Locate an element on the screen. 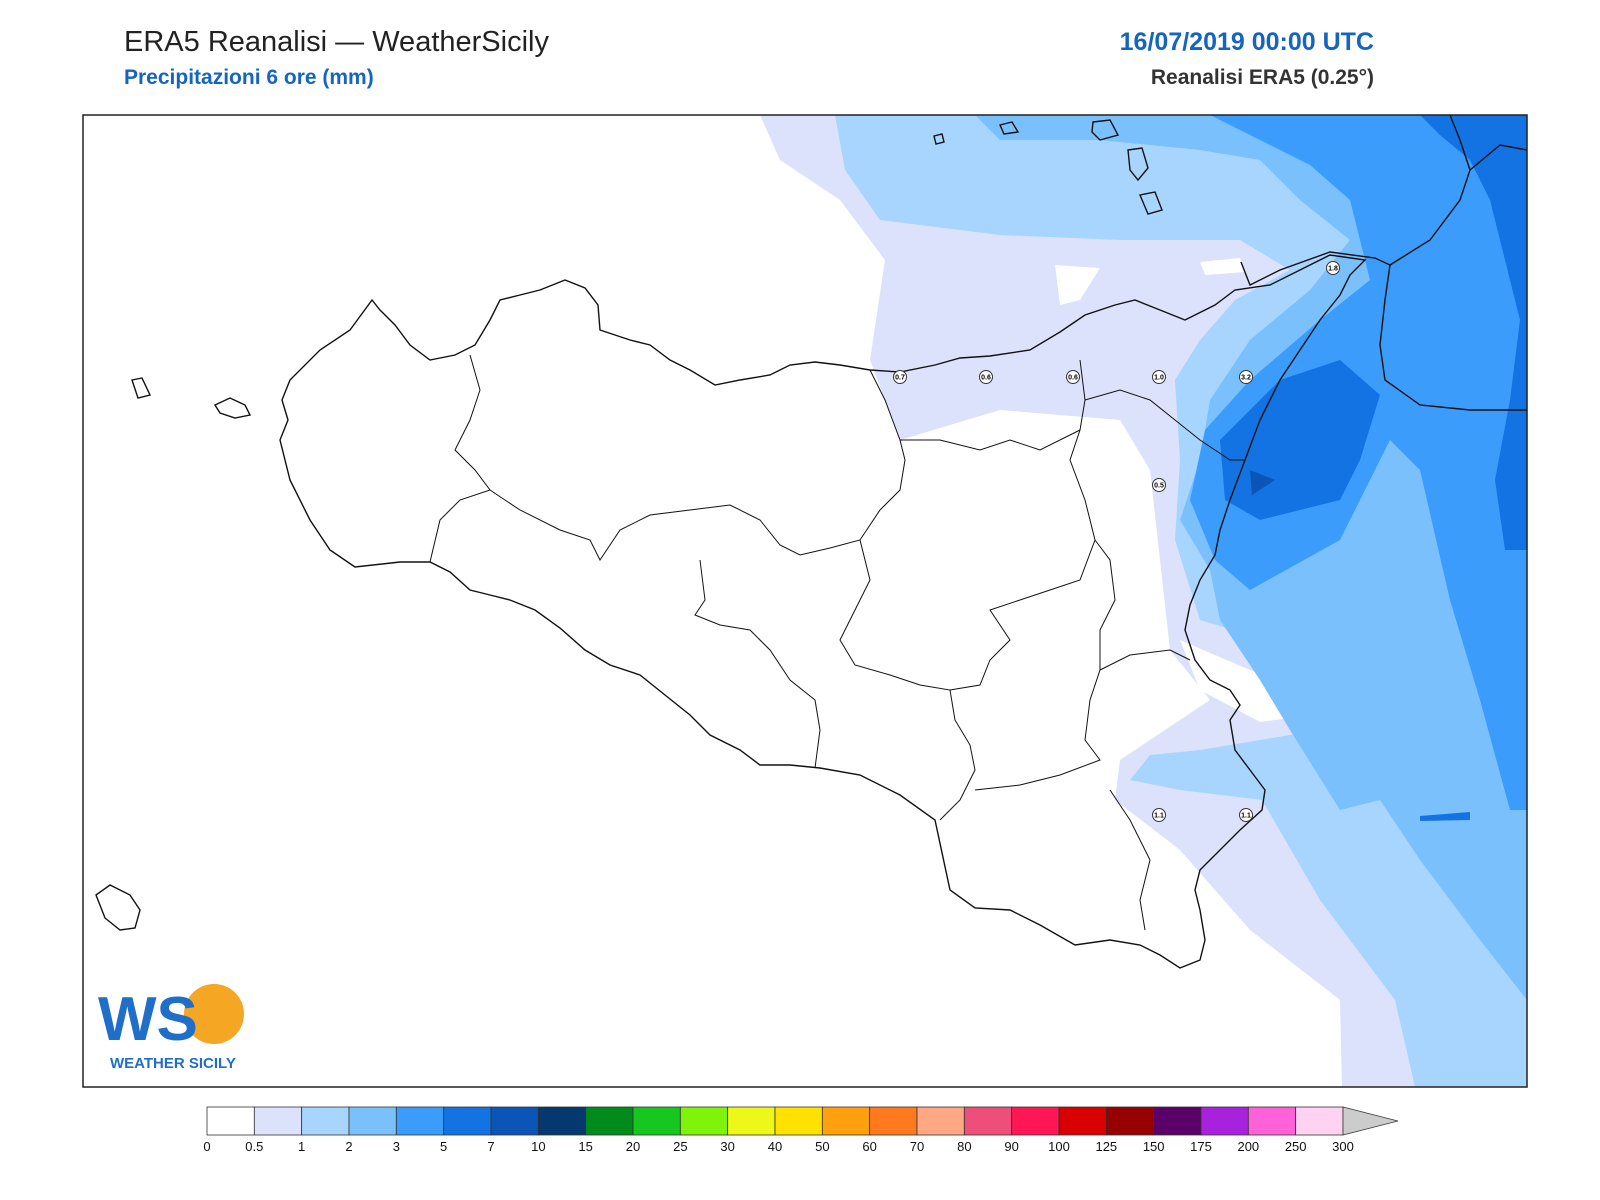 The image size is (1600, 1200). station-marker: 0.5 is located at coordinates (1159, 485).